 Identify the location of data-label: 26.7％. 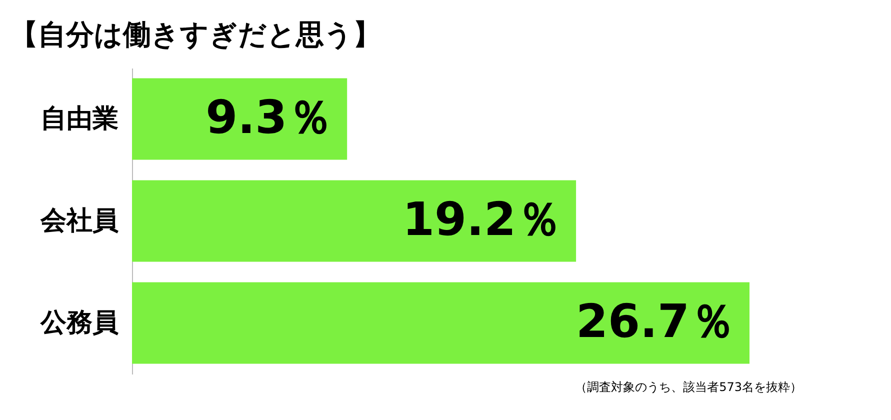
(656, 321).